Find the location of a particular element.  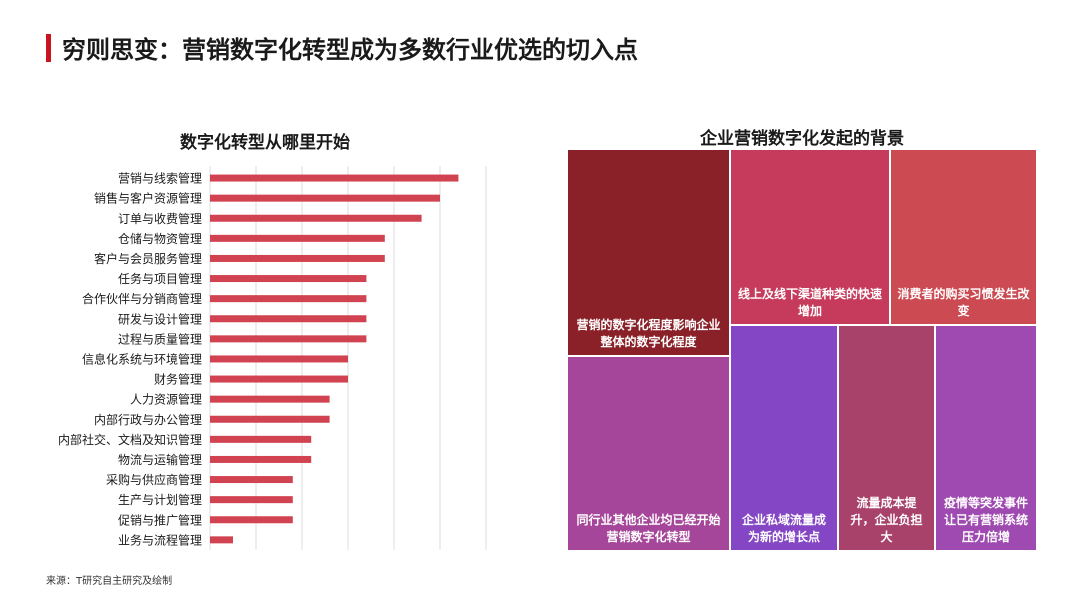

bar-category-label: 信息化系统与环境管理 is located at coordinates (142, 358).